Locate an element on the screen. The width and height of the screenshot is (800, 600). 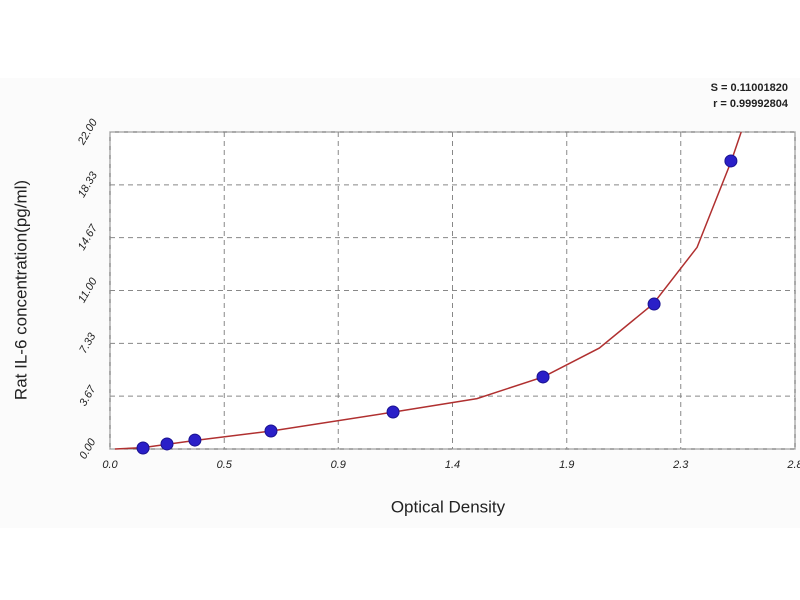
x-tick-label: 0.5 is located at coordinates (225, 465).